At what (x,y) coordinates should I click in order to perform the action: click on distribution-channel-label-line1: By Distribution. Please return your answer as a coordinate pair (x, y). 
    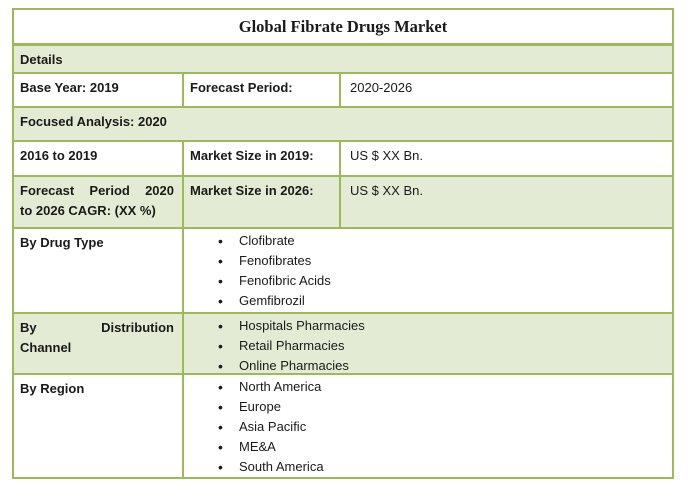
    Looking at the image, I should click on (98, 328).